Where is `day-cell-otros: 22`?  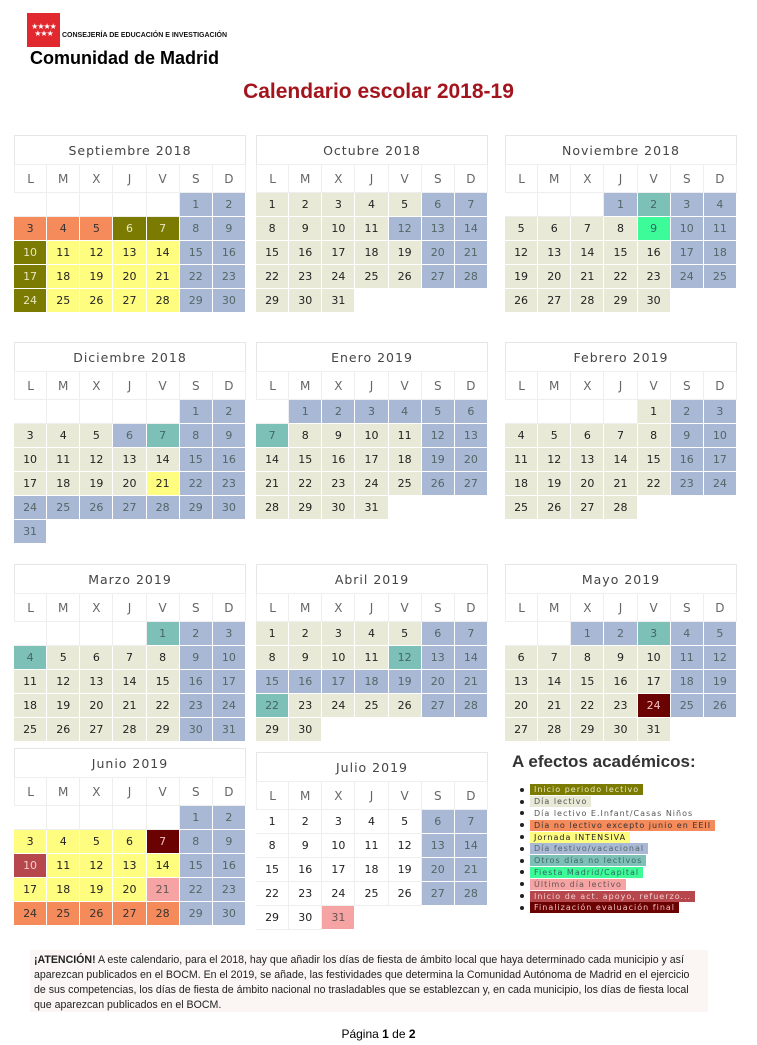 day-cell-otros: 22 is located at coordinates (273, 706).